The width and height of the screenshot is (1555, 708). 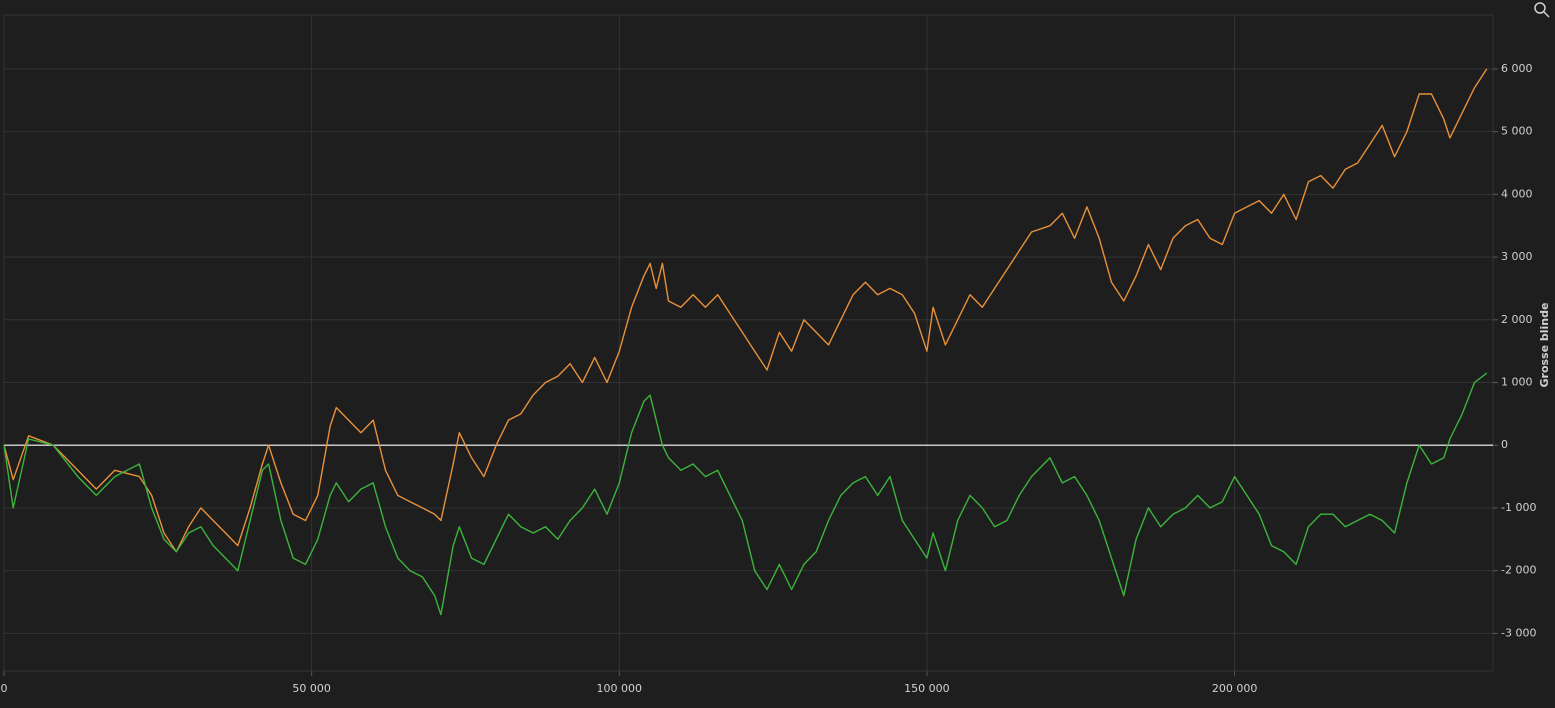 I want to click on zoom-handle, so click(x=1546, y=14).